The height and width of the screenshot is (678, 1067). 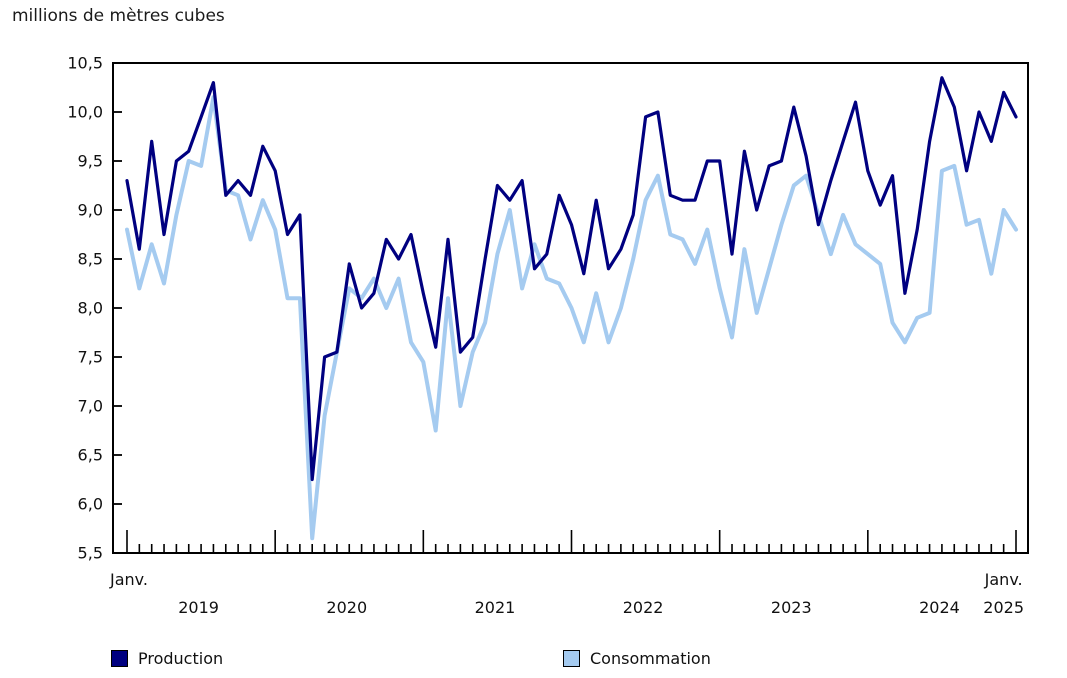 What do you see at coordinates (85, 63) in the screenshot?
I see `y-tick-label: 10,5` at bounding box center [85, 63].